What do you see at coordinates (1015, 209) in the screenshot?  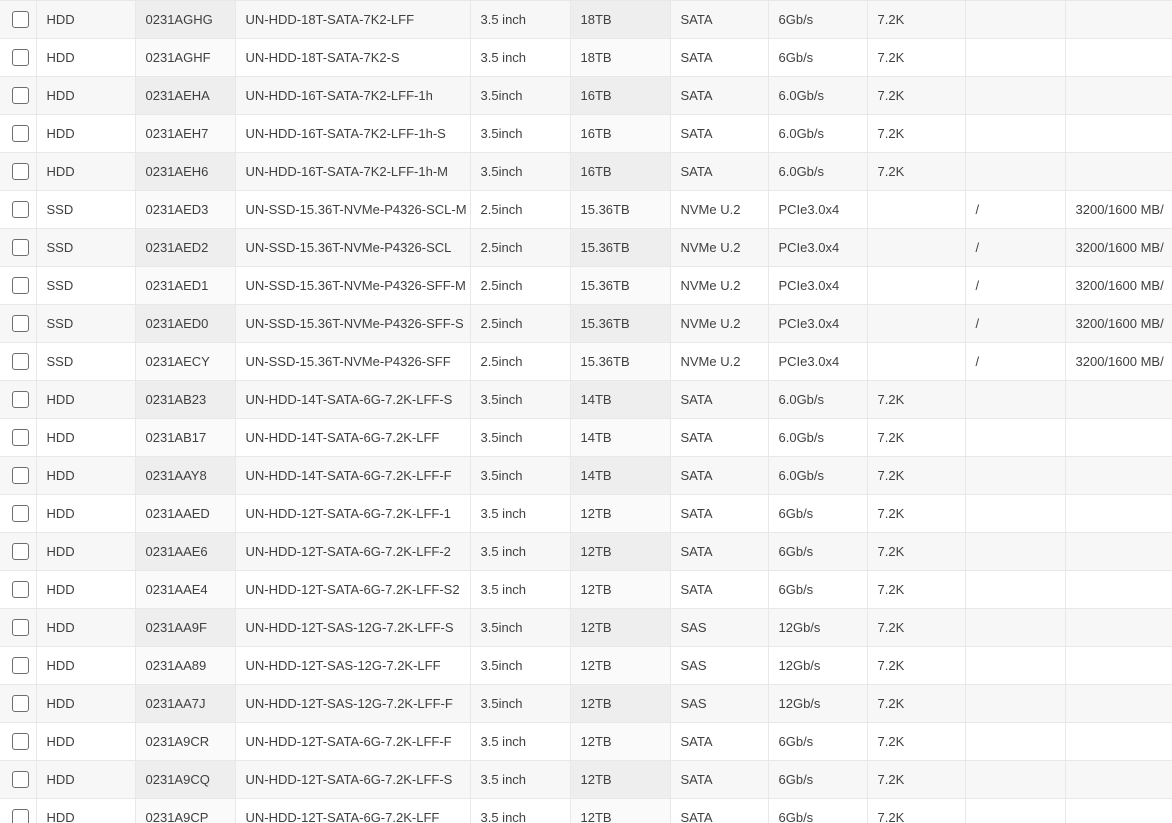 I see `cell-col-9: /` at bounding box center [1015, 209].